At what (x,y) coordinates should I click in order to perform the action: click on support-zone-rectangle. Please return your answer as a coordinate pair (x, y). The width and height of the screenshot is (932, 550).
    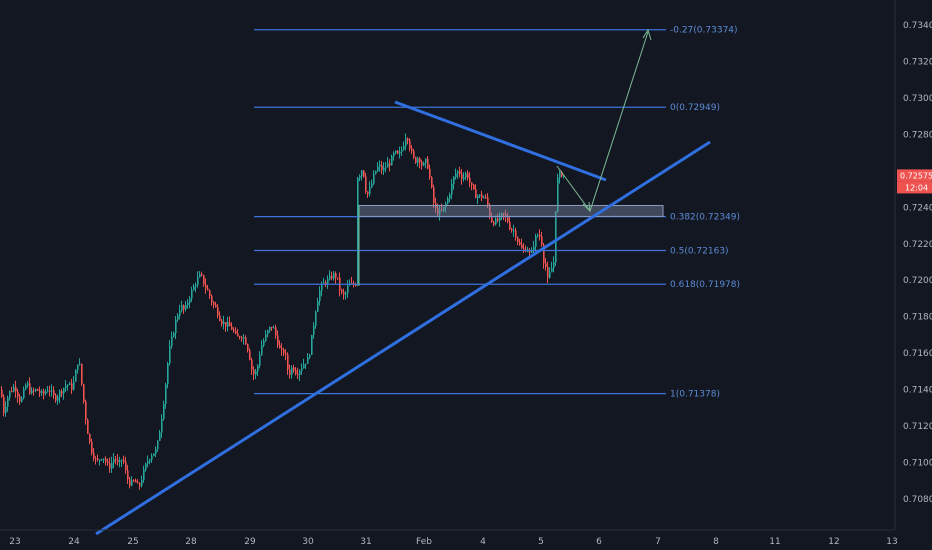
    Looking at the image, I should click on (511, 210).